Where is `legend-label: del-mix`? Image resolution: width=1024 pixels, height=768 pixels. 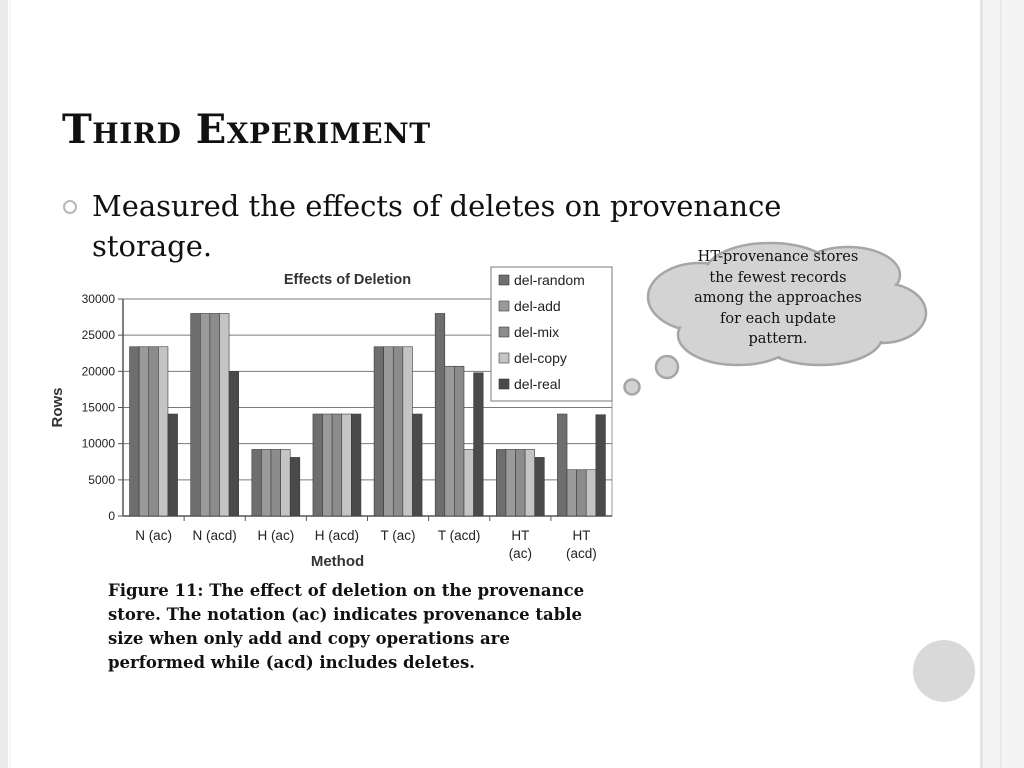
legend-label: del-mix is located at coordinates (536, 332).